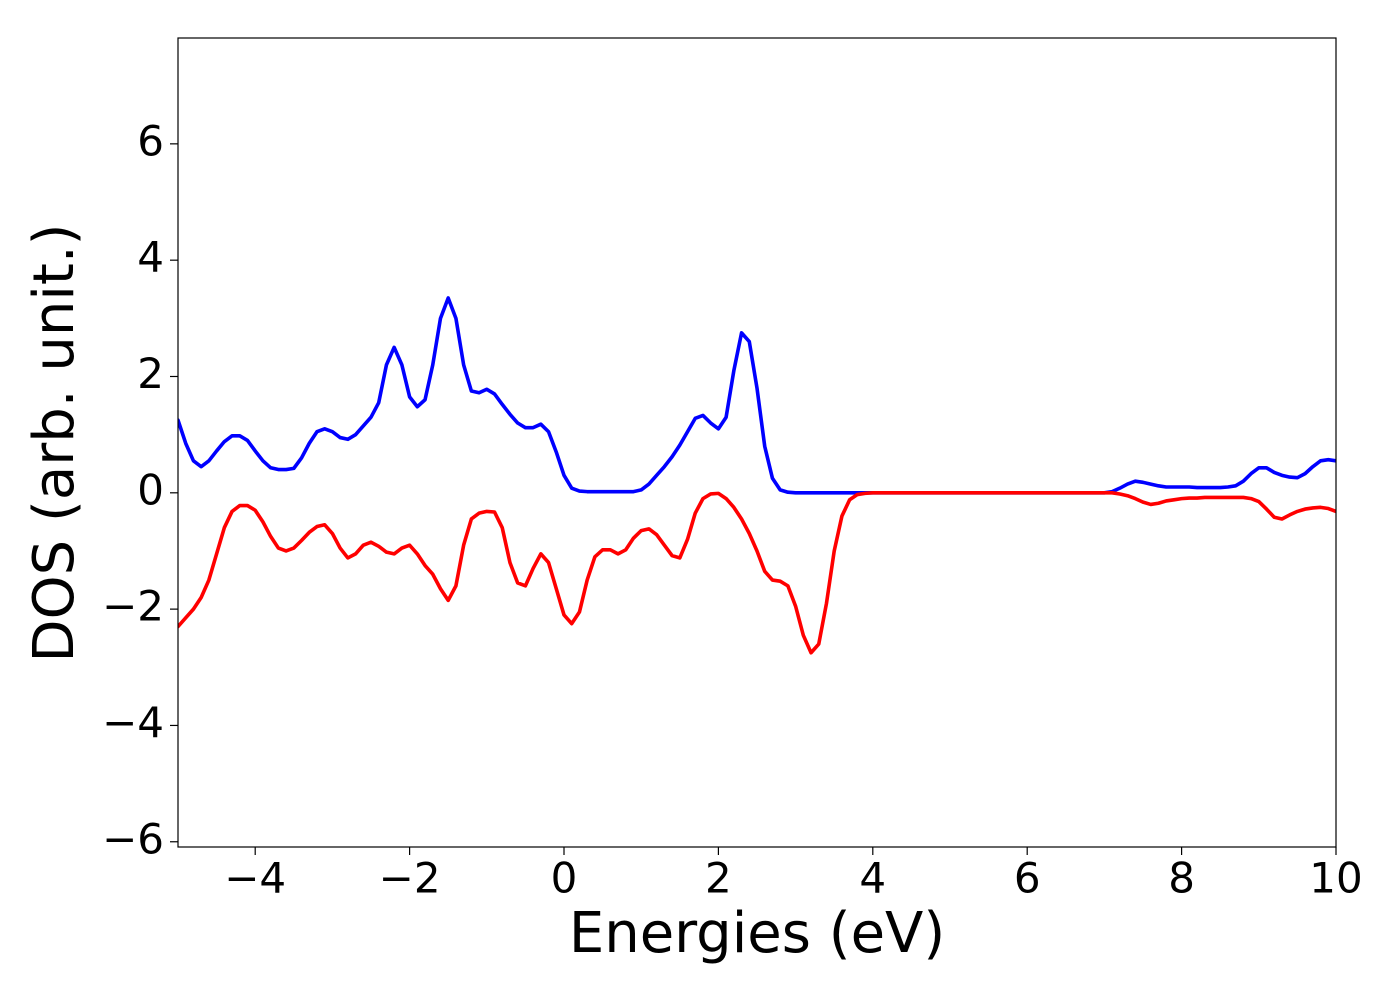 The image size is (1400, 1000). What do you see at coordinates (150, 257) in the screenshot?
I see `y-tick-label: 4` at bounding box center [150, 257].